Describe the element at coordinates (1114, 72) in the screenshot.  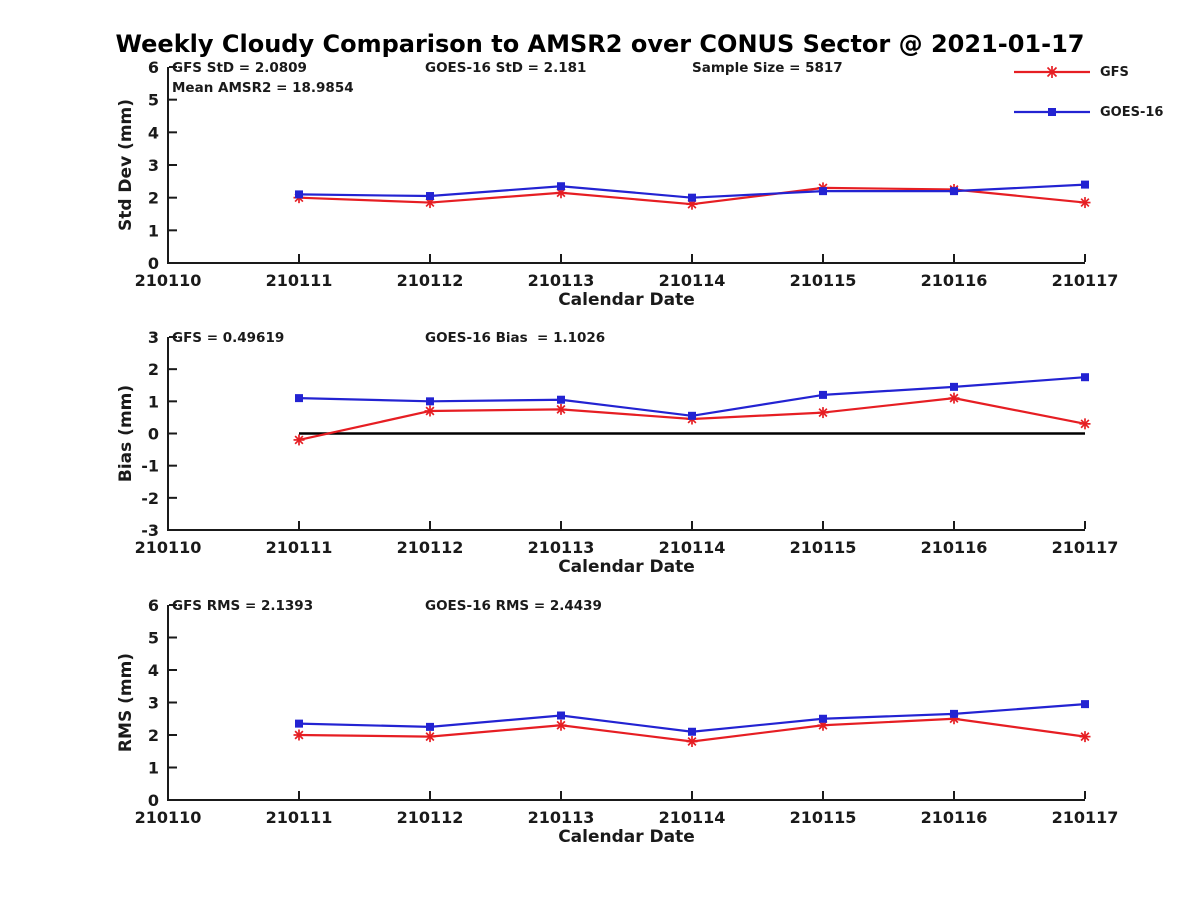
I see `legend-label-gfs: GFS` at that location.